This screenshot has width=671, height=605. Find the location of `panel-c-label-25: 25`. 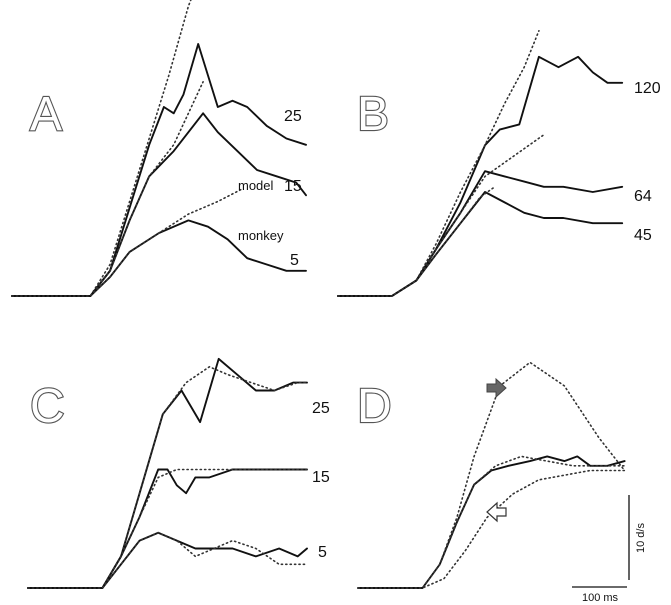

panel-c-label-25: 25 is located at coordinates (321, 408).